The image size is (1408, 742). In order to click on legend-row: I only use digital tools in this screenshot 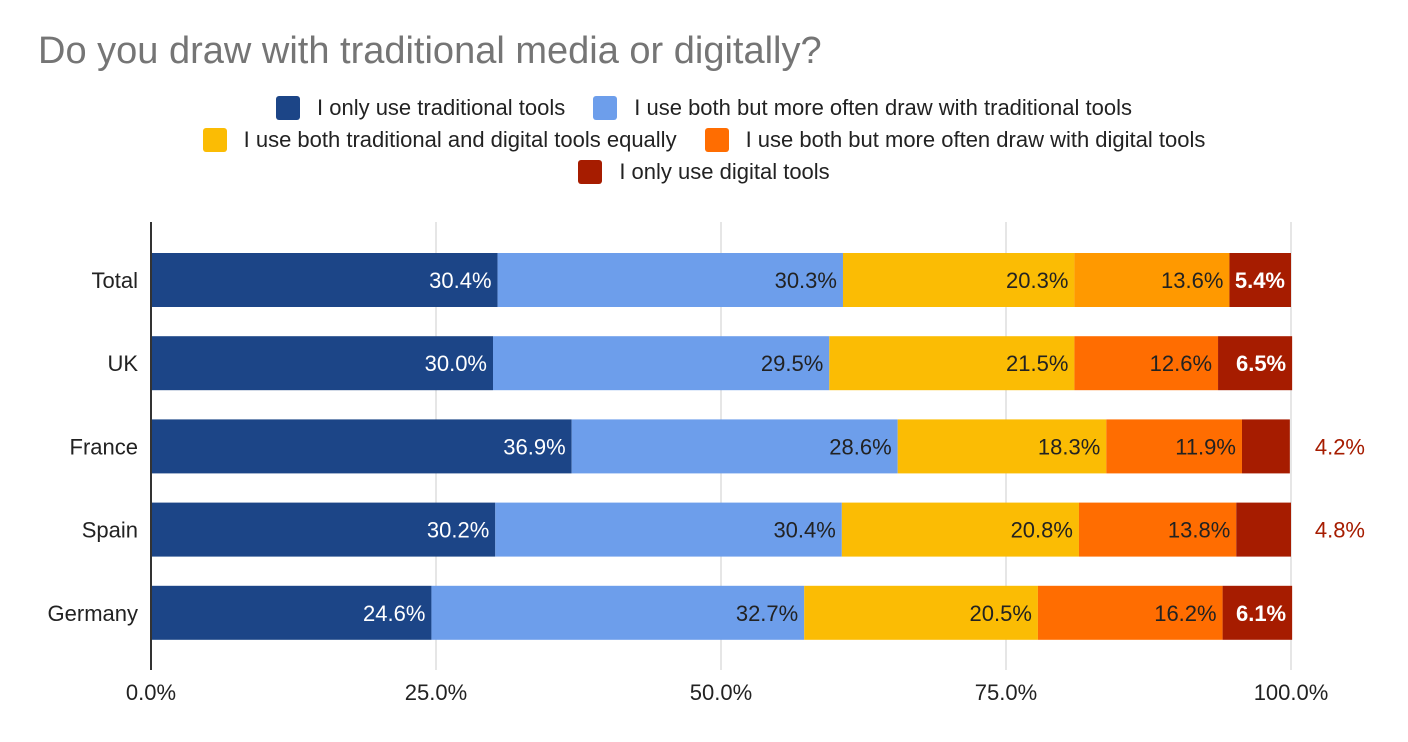, I will do `click(704, 172)`.